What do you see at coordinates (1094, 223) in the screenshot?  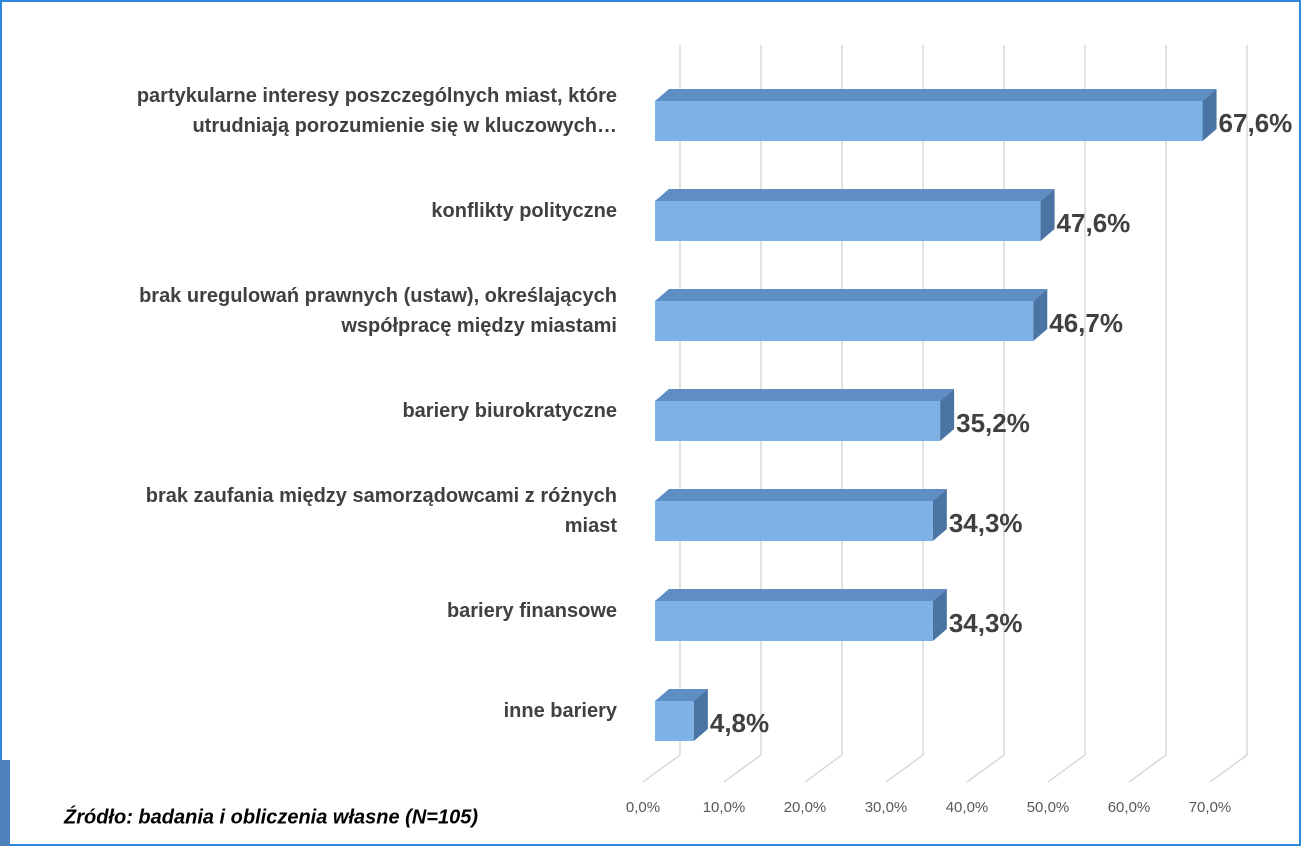 I see `data-label: 47,6%` at bounding box center [1094, 223].